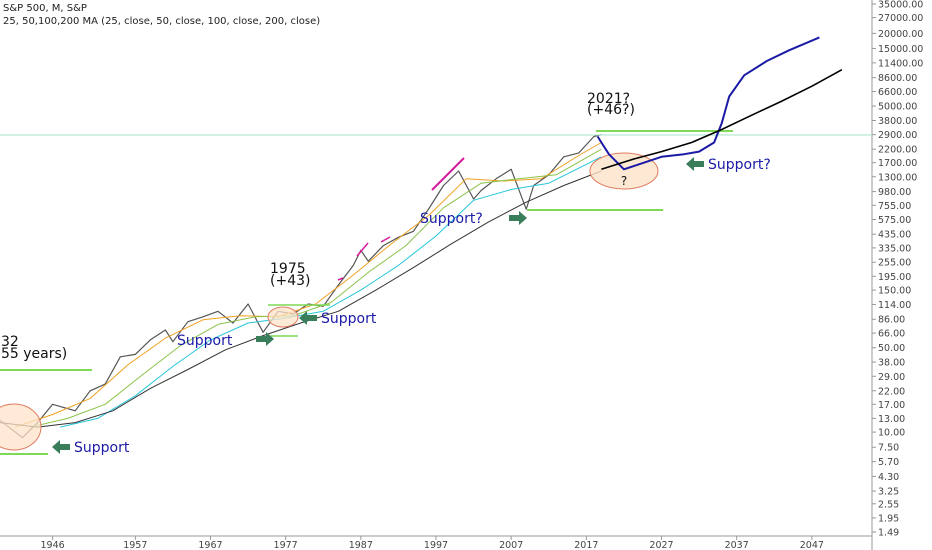  I want to click on price-tick-label: 980.00, so click(894, 192).